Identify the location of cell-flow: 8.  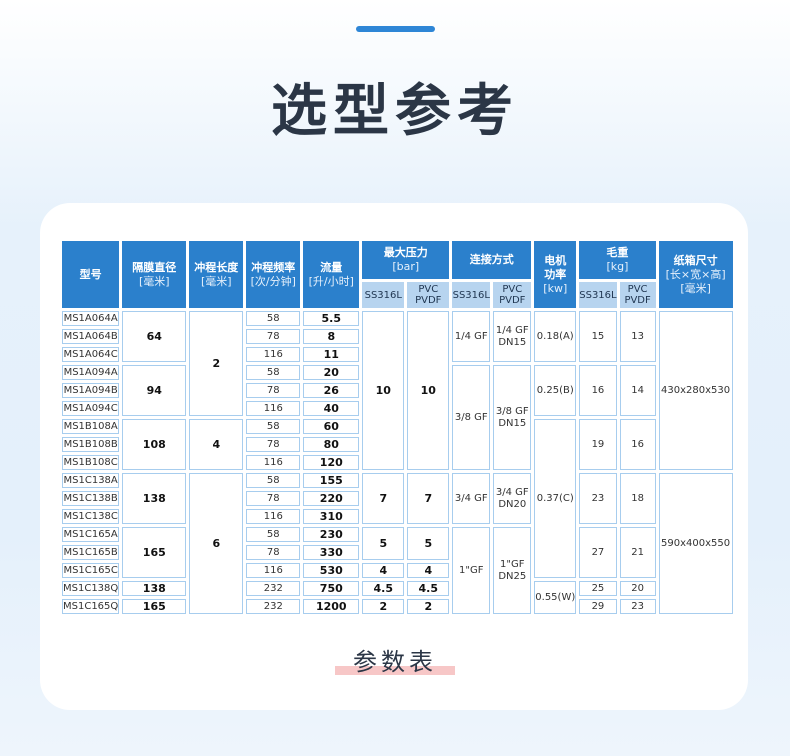
(331, 336).